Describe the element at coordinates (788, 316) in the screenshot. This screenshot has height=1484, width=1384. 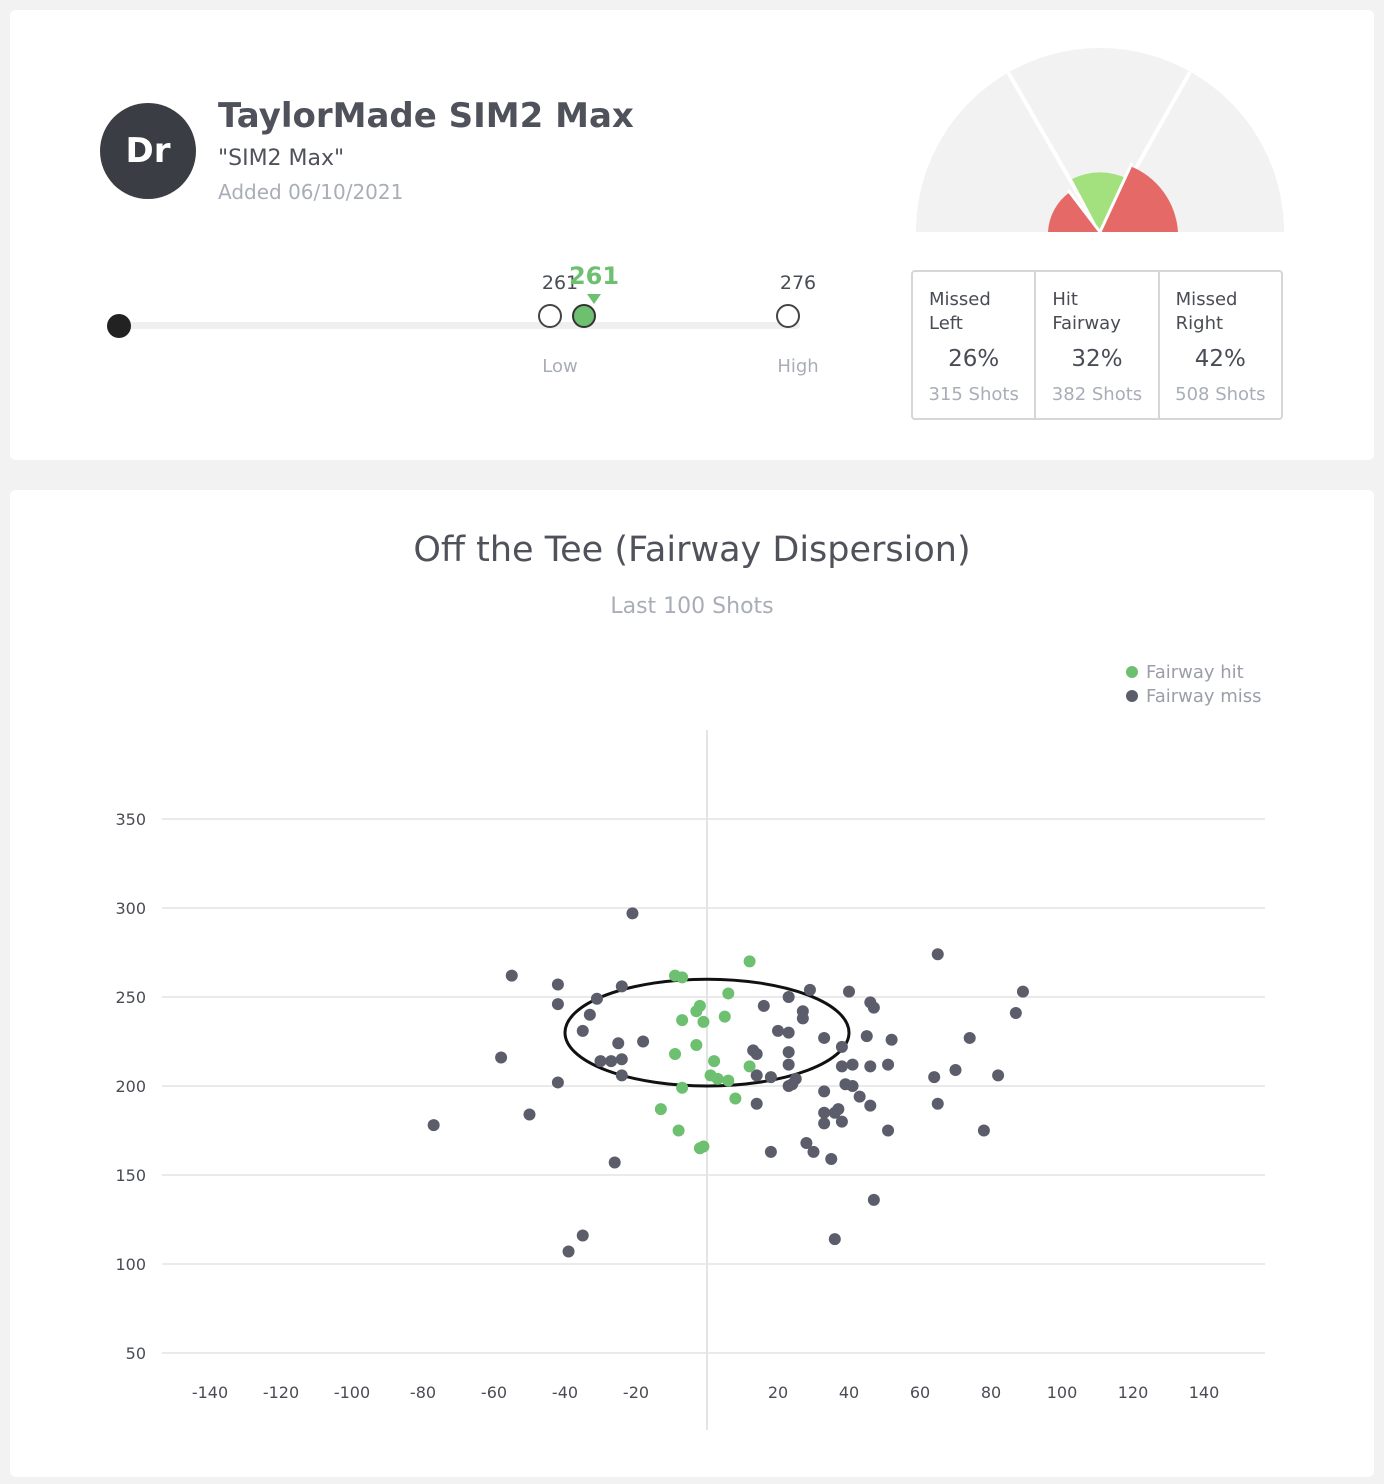
I see `high-distance-marker` at that location.